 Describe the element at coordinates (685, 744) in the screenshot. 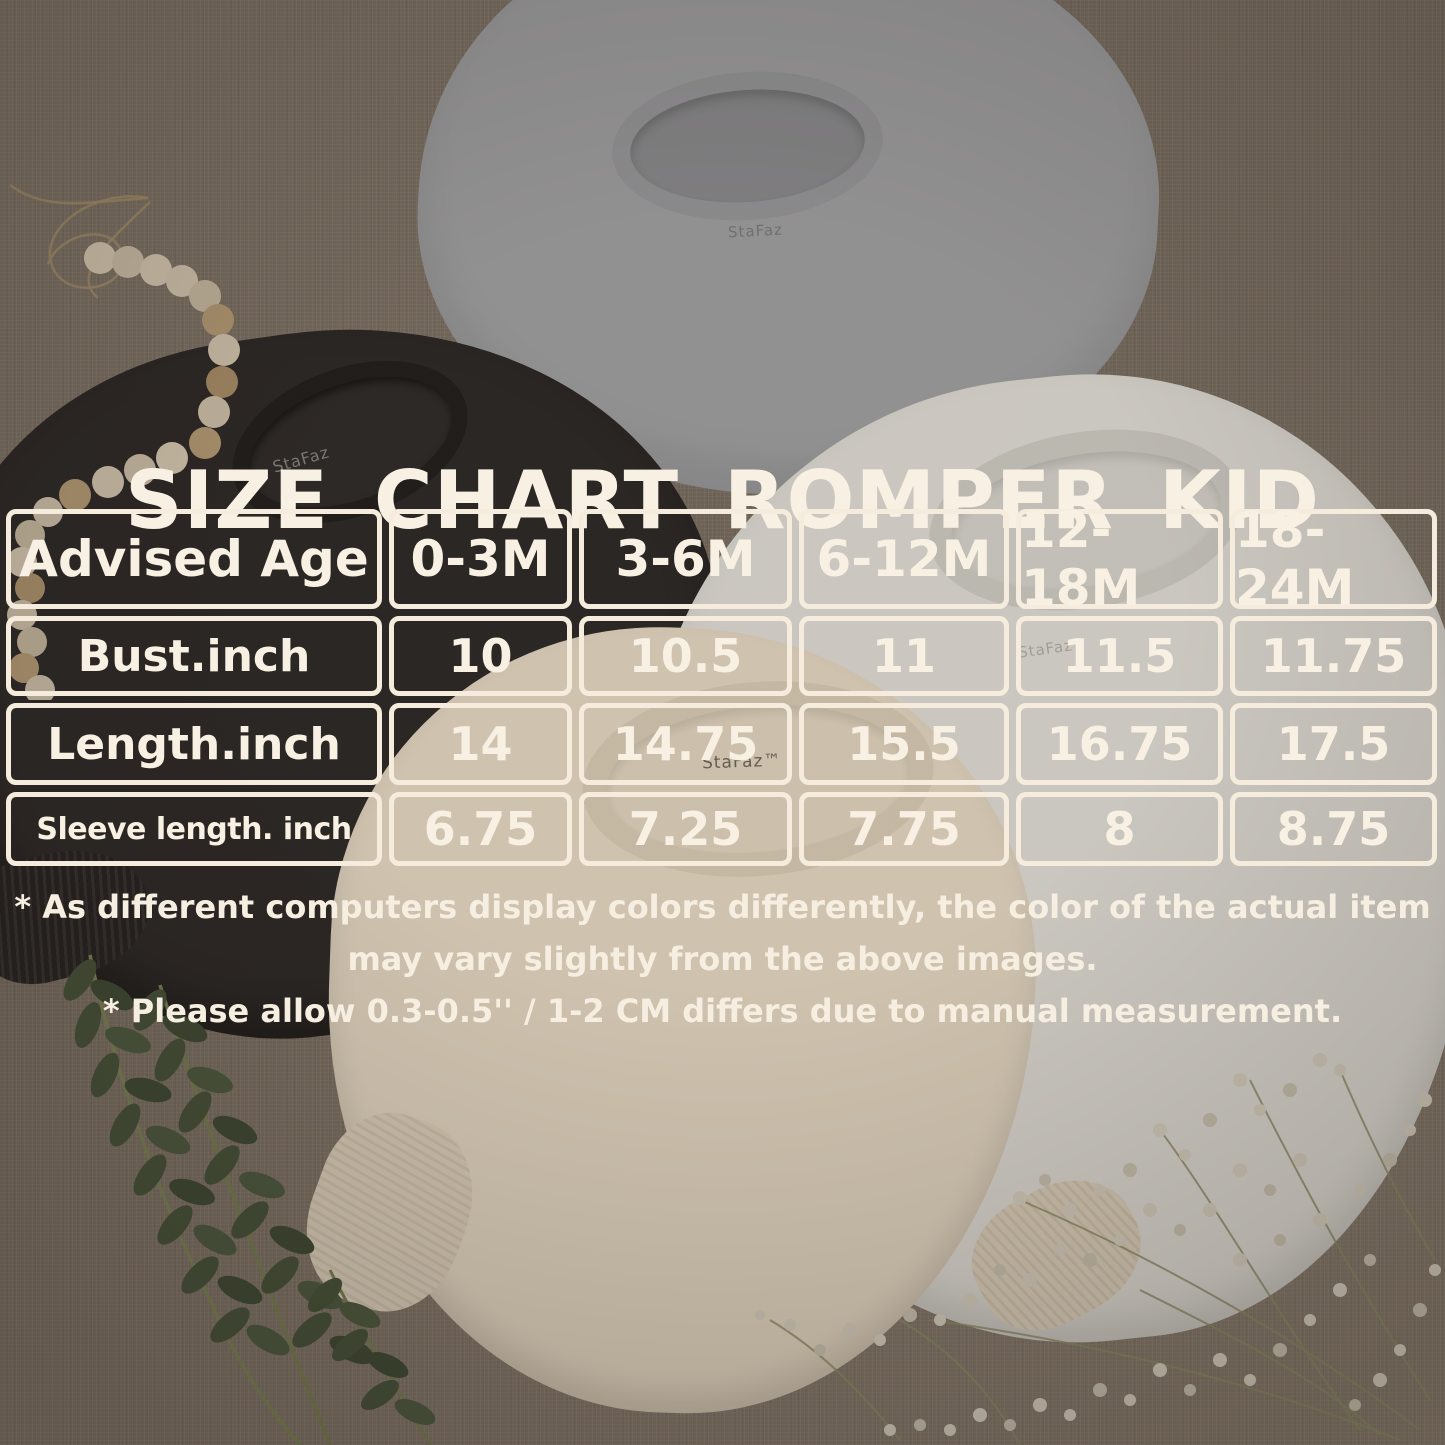

I see `value-cell: 14.75` at that location.